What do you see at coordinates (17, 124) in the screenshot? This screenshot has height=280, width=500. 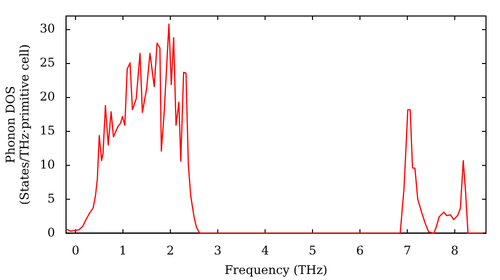 I see `y-axis-title: Phonon DOS (States/THz·primitive cell)` at bounding box center [17, 124].